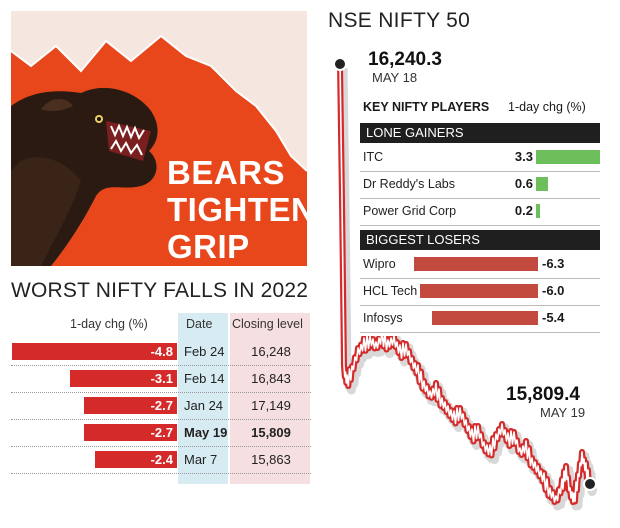 The width and height of the screenshot is (620, 528). I want to click on start-value: 16,240.3, so click(405, 59).